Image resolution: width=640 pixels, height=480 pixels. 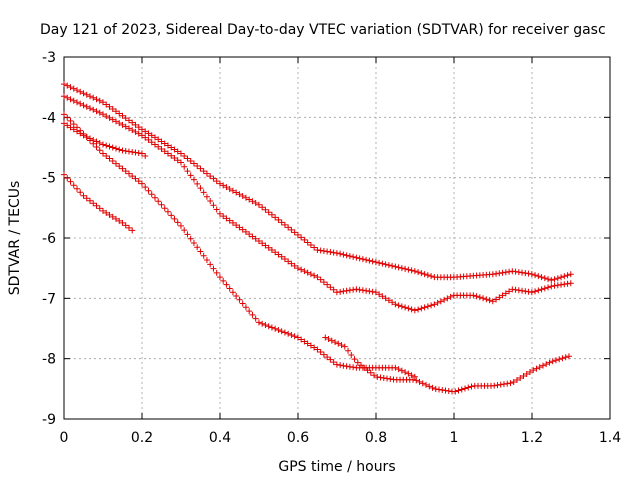 I want to click on x-tick-label: 0.8, so click(x=376, y=438).